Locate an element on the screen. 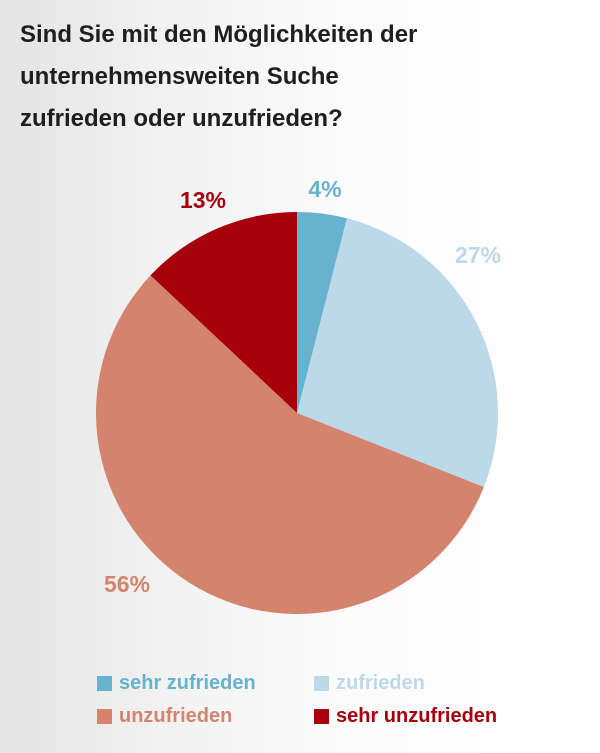 The image size is (600, 753). chart-title-line-1: Sind Sie mit den Möglichkeiten der is located at coordinates (219, 34).